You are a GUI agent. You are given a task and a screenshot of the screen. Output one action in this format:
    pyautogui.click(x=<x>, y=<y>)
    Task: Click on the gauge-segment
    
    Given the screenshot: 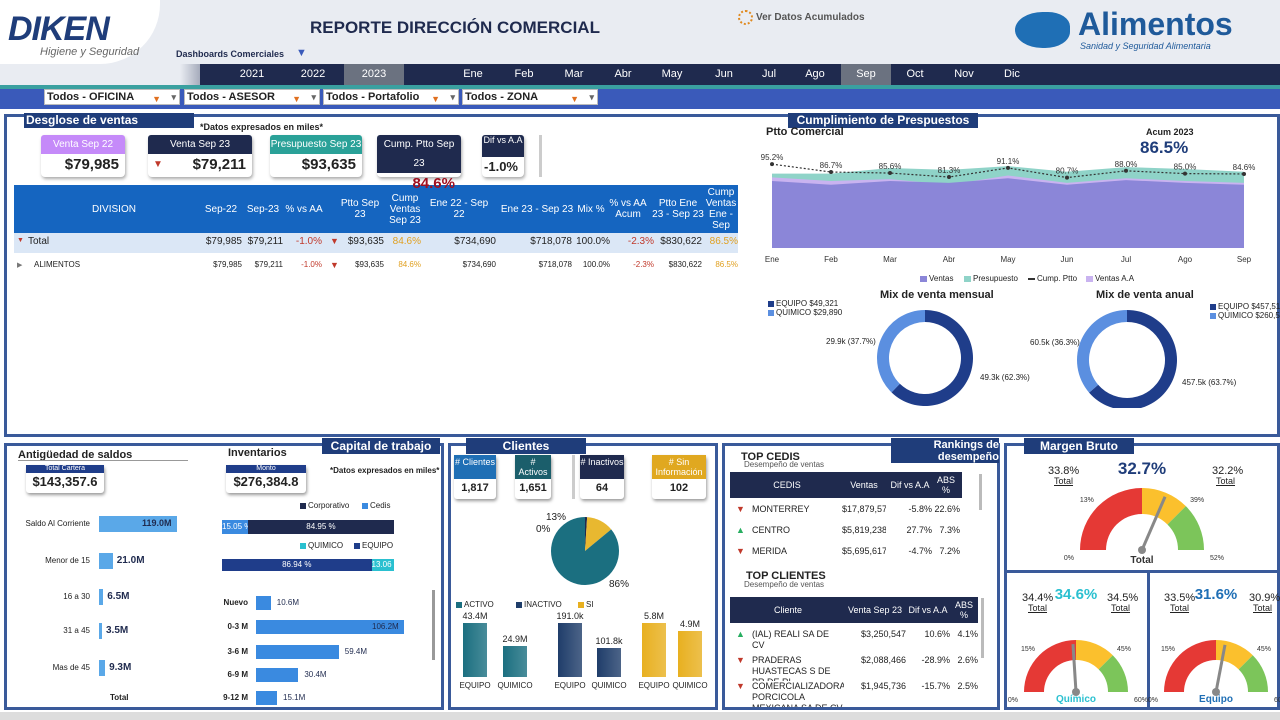 What is the action you would take?
    pyautogui.click(x=1185, y=528)
    